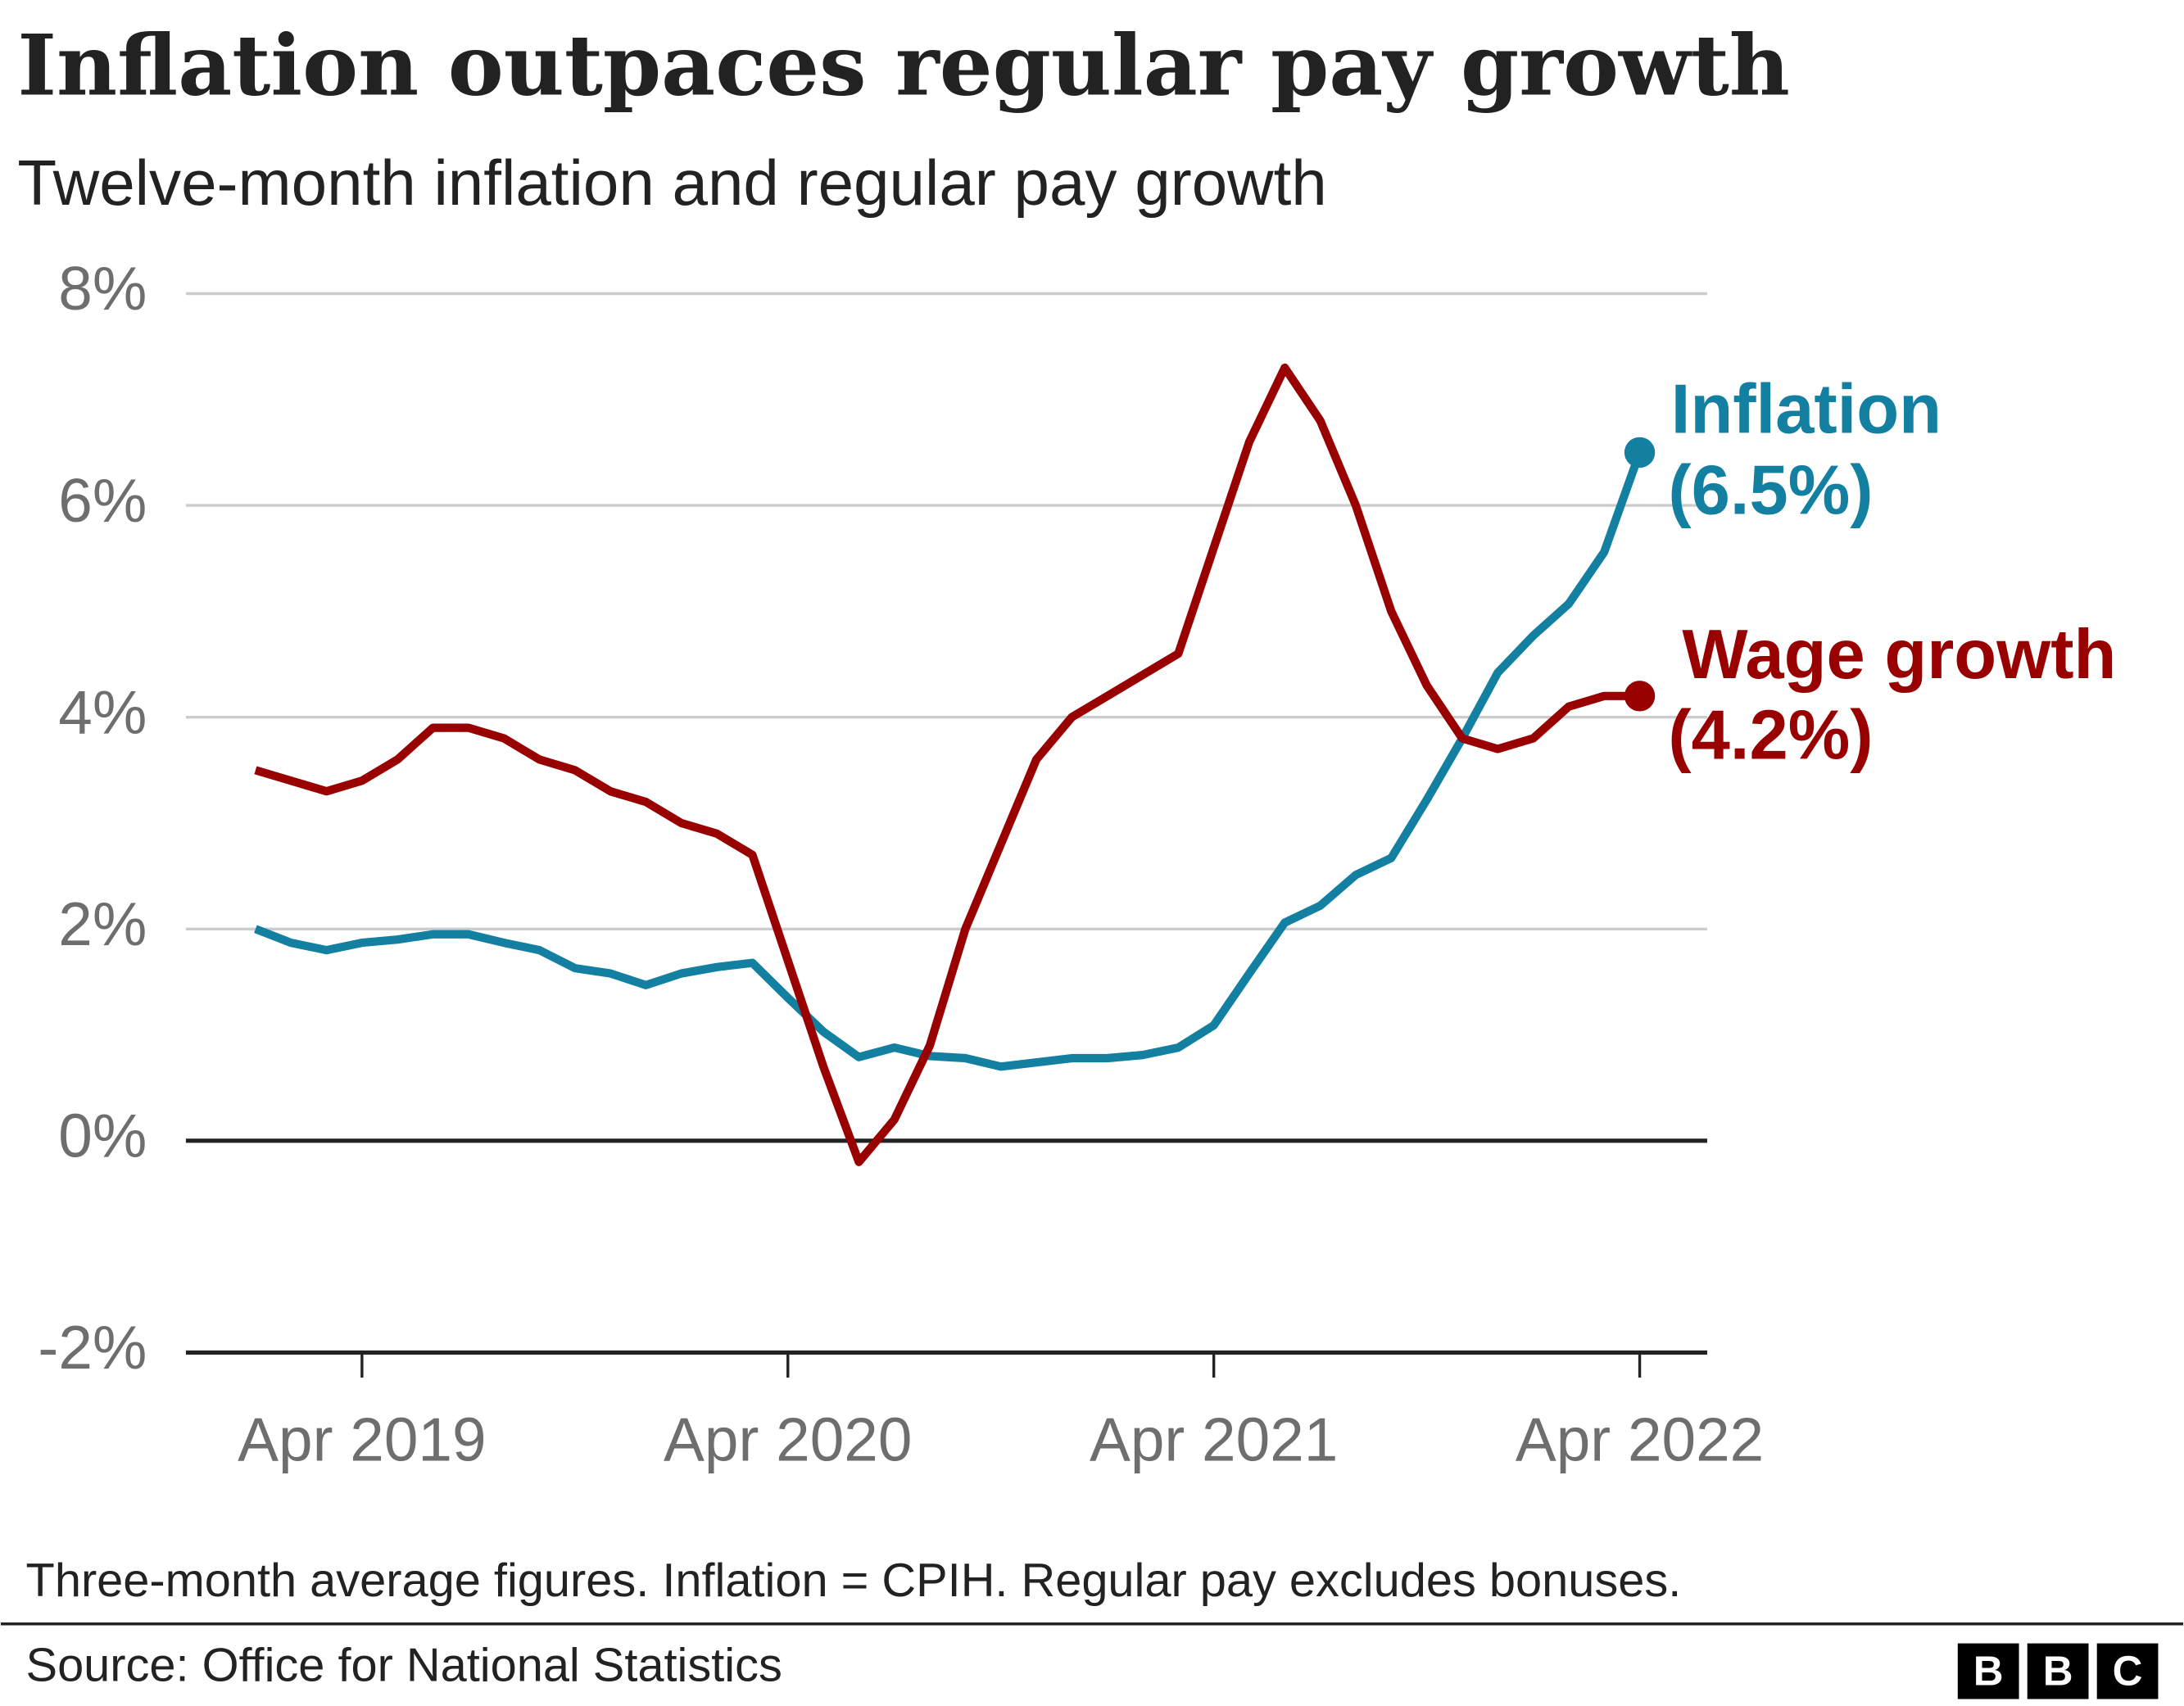  I want to click on y-tick-label: 6%, so click(102, 500).